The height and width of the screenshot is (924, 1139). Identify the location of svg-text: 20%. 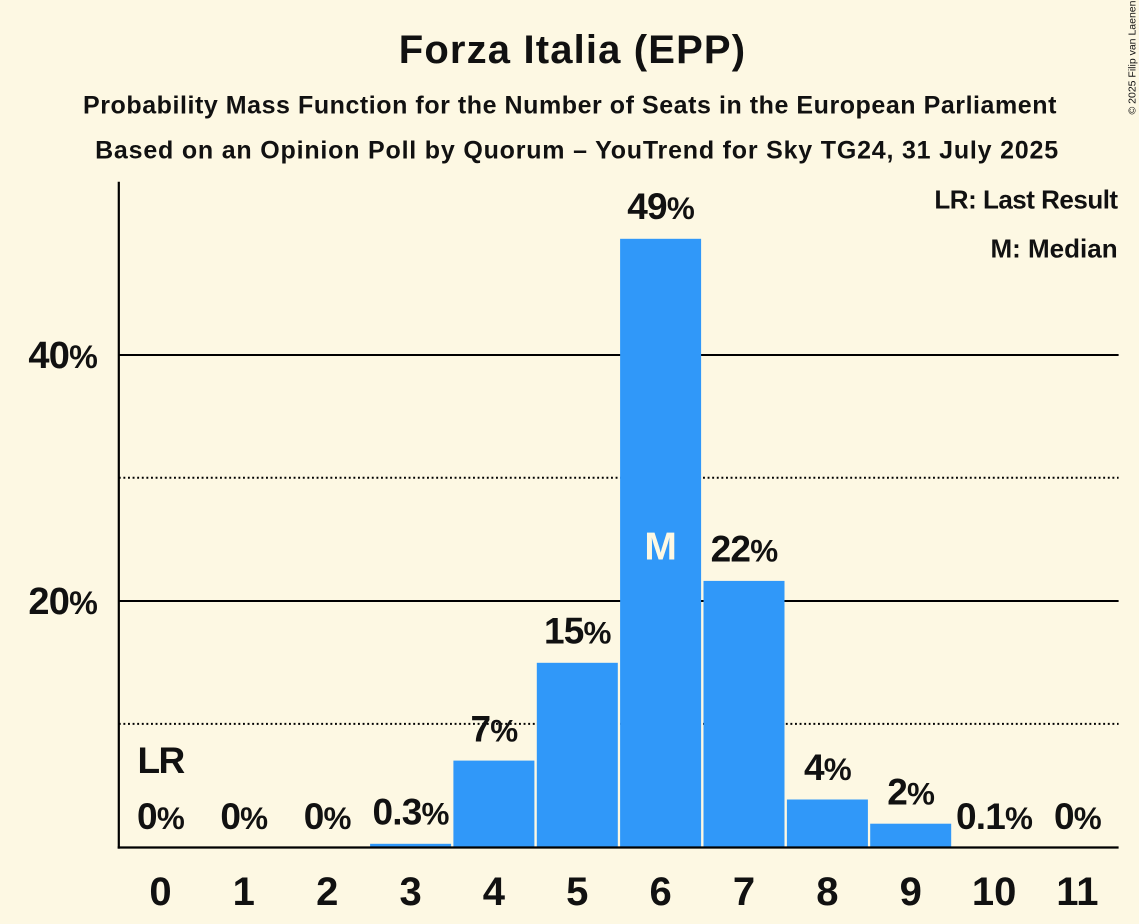
(62, 602).